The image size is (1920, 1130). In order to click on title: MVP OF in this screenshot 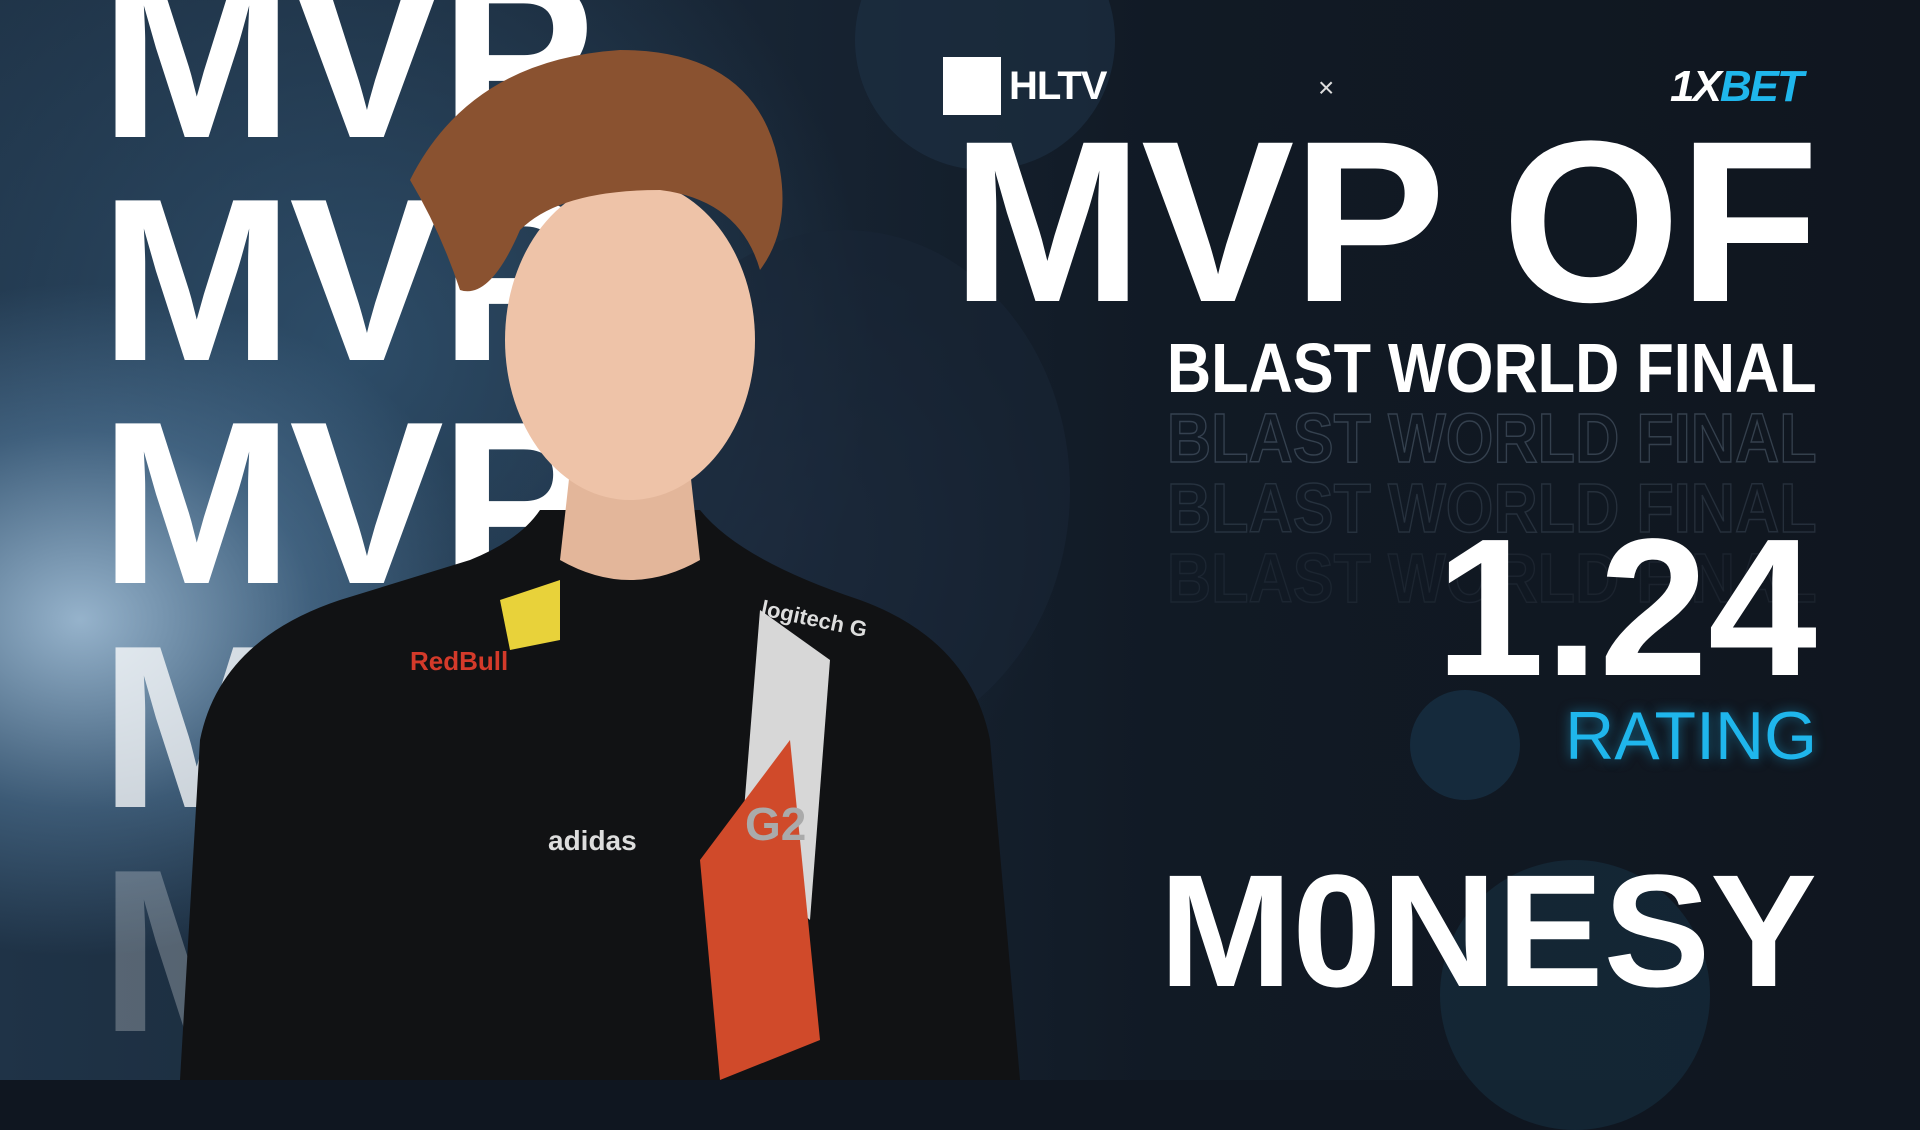, I will do `click(1385, 221)`.